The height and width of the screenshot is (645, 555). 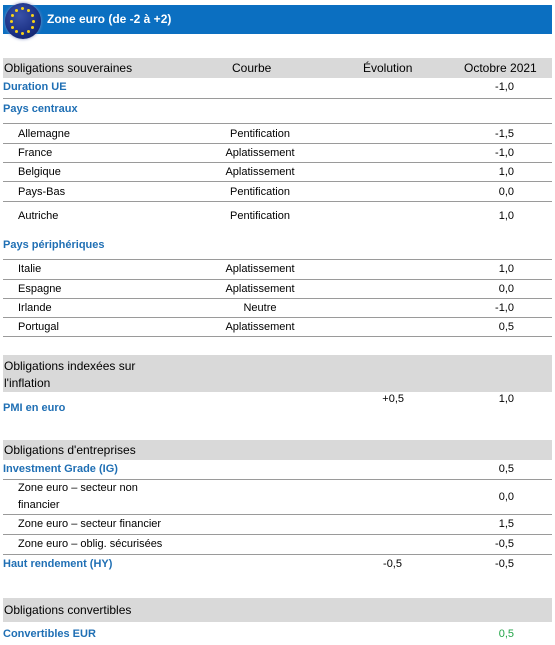 What do you see at coordinates (68, 68) in the screenshot?
I see `header-col-label: Obligations souveraines` at bounding box center [68, 68].